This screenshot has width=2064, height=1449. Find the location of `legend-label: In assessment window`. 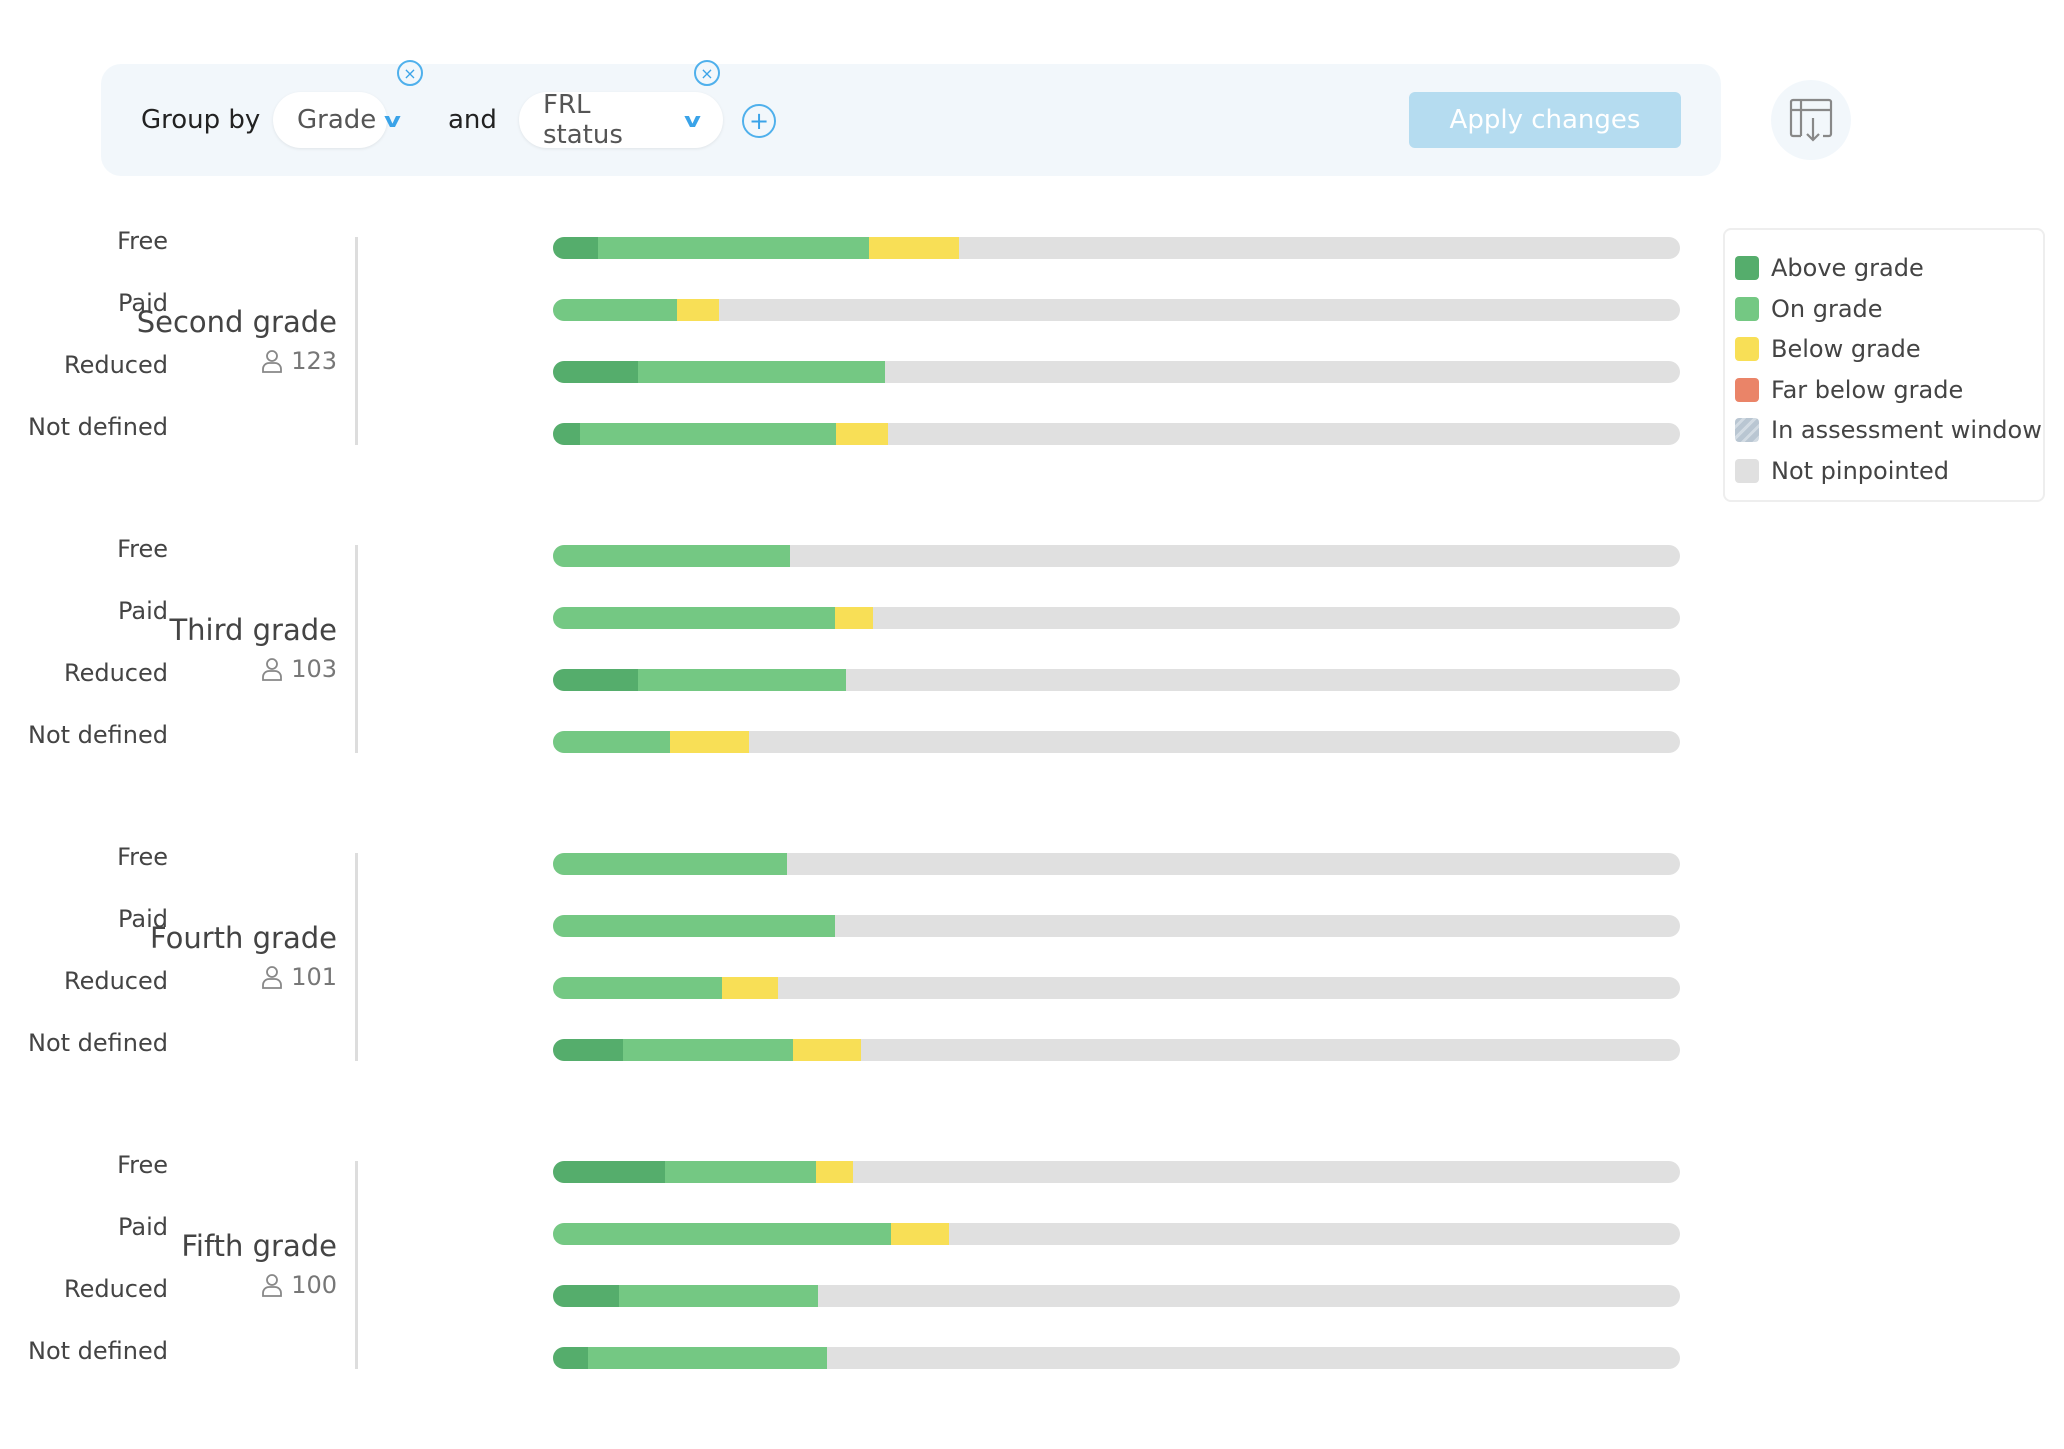

legend-label: In assessment window is located at coordinates (1906, 430).